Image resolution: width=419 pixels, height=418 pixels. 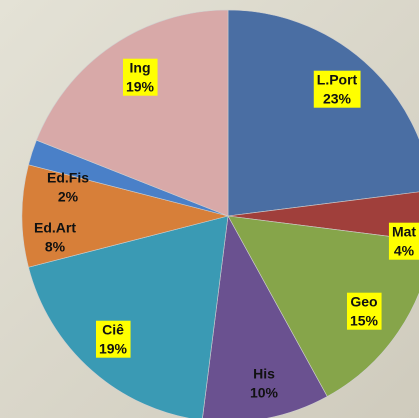 I want to click on category-label: Ing, so click(x=140, y=68).